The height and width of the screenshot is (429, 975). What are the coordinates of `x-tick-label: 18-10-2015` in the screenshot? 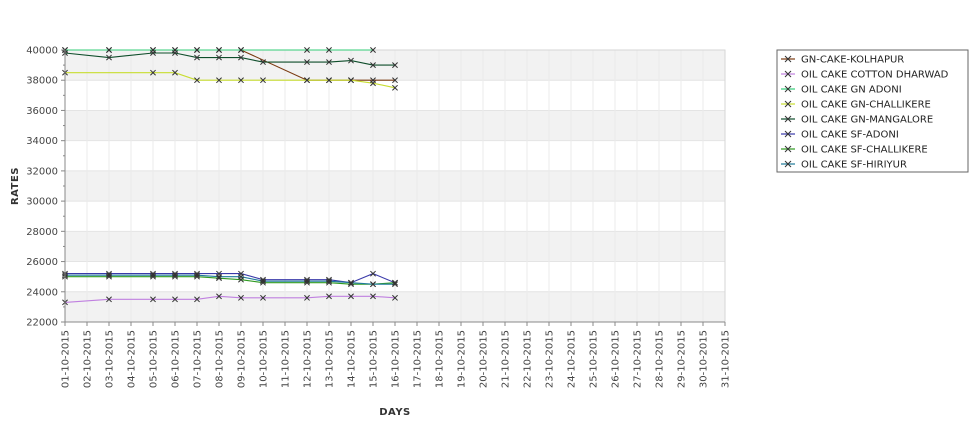 It's located at (440, 359).